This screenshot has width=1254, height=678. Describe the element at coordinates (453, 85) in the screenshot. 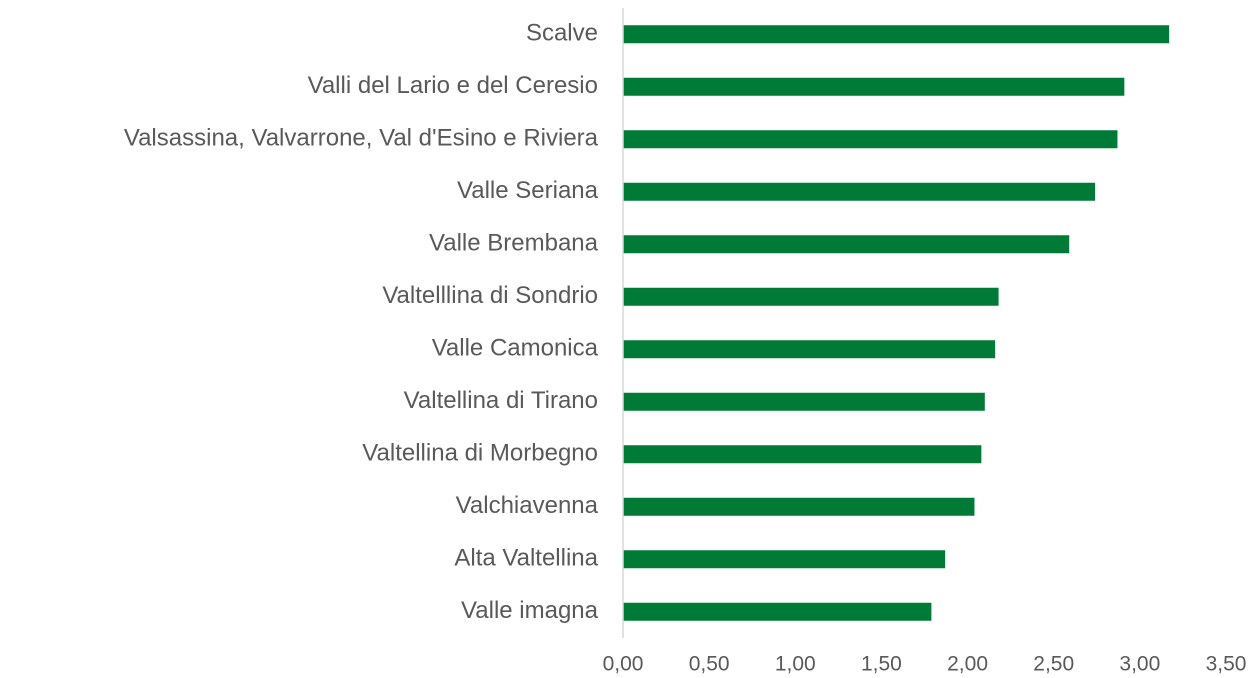

I see `y-tick-label: Valli del Lario e del Ceresio` at that location.